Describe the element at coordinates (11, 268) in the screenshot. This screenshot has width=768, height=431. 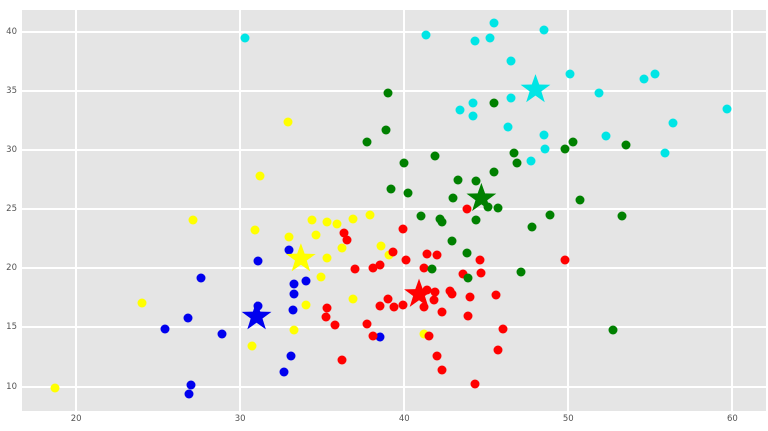
I see `y-tick-label: 20` at that location.